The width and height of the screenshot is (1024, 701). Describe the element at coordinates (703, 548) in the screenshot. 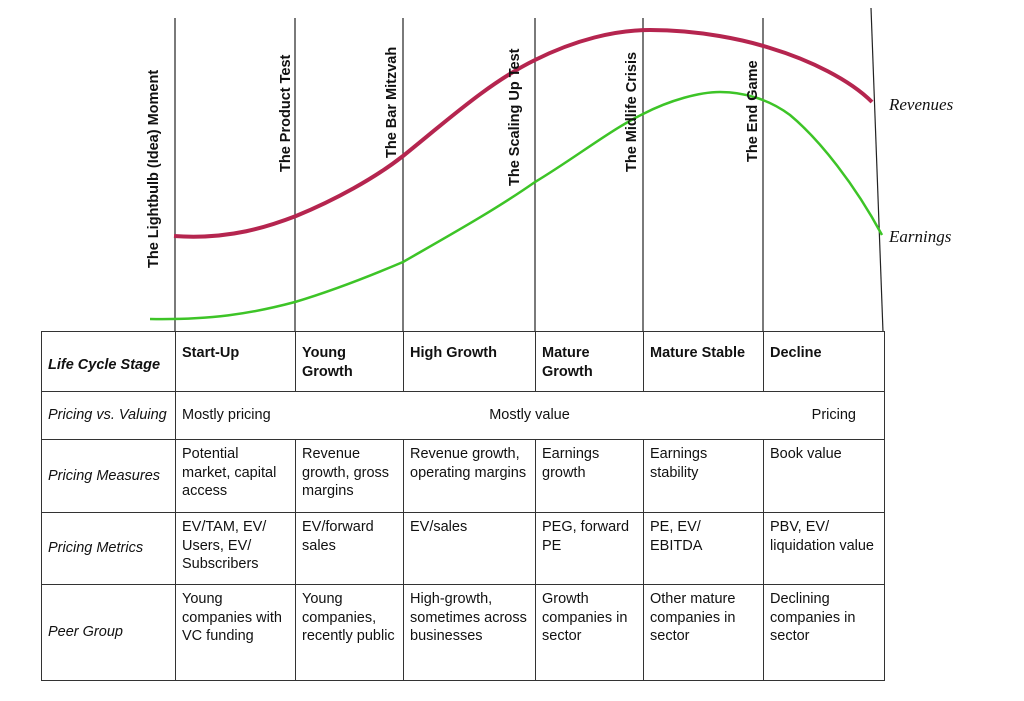

I see `table-cell: PE, EV/ EBITDA` at that location.